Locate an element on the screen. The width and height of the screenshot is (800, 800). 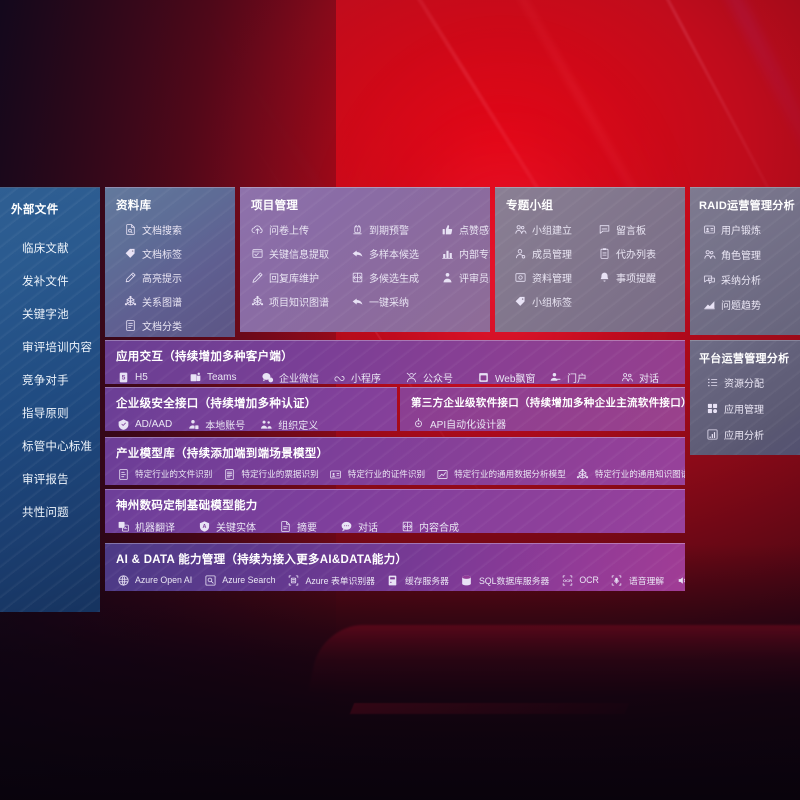
interaction-item-miniprogram: 小程序 is located at coordinates (368, 377).